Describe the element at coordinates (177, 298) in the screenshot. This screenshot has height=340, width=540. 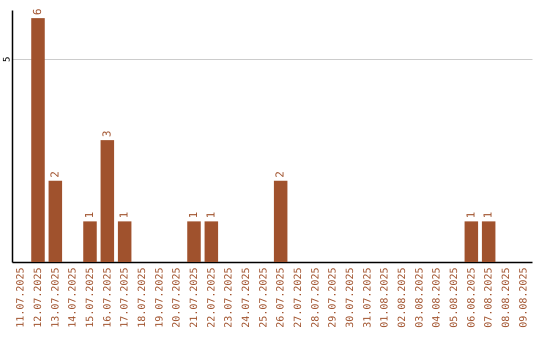
I see `x-tick-label: 20.07.2025` at that location.